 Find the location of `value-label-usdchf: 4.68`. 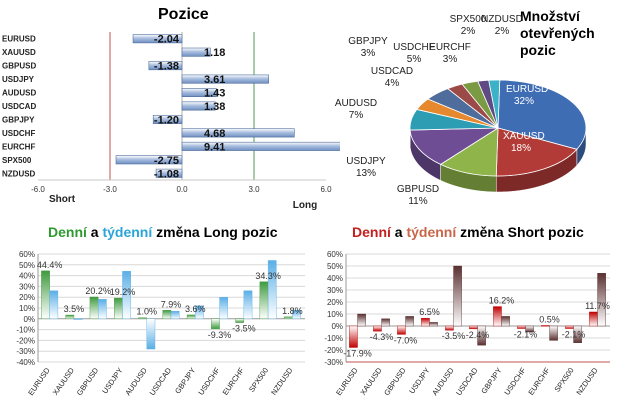

value-label-usdchf: 4.68 is located at coordinates (214, 134).